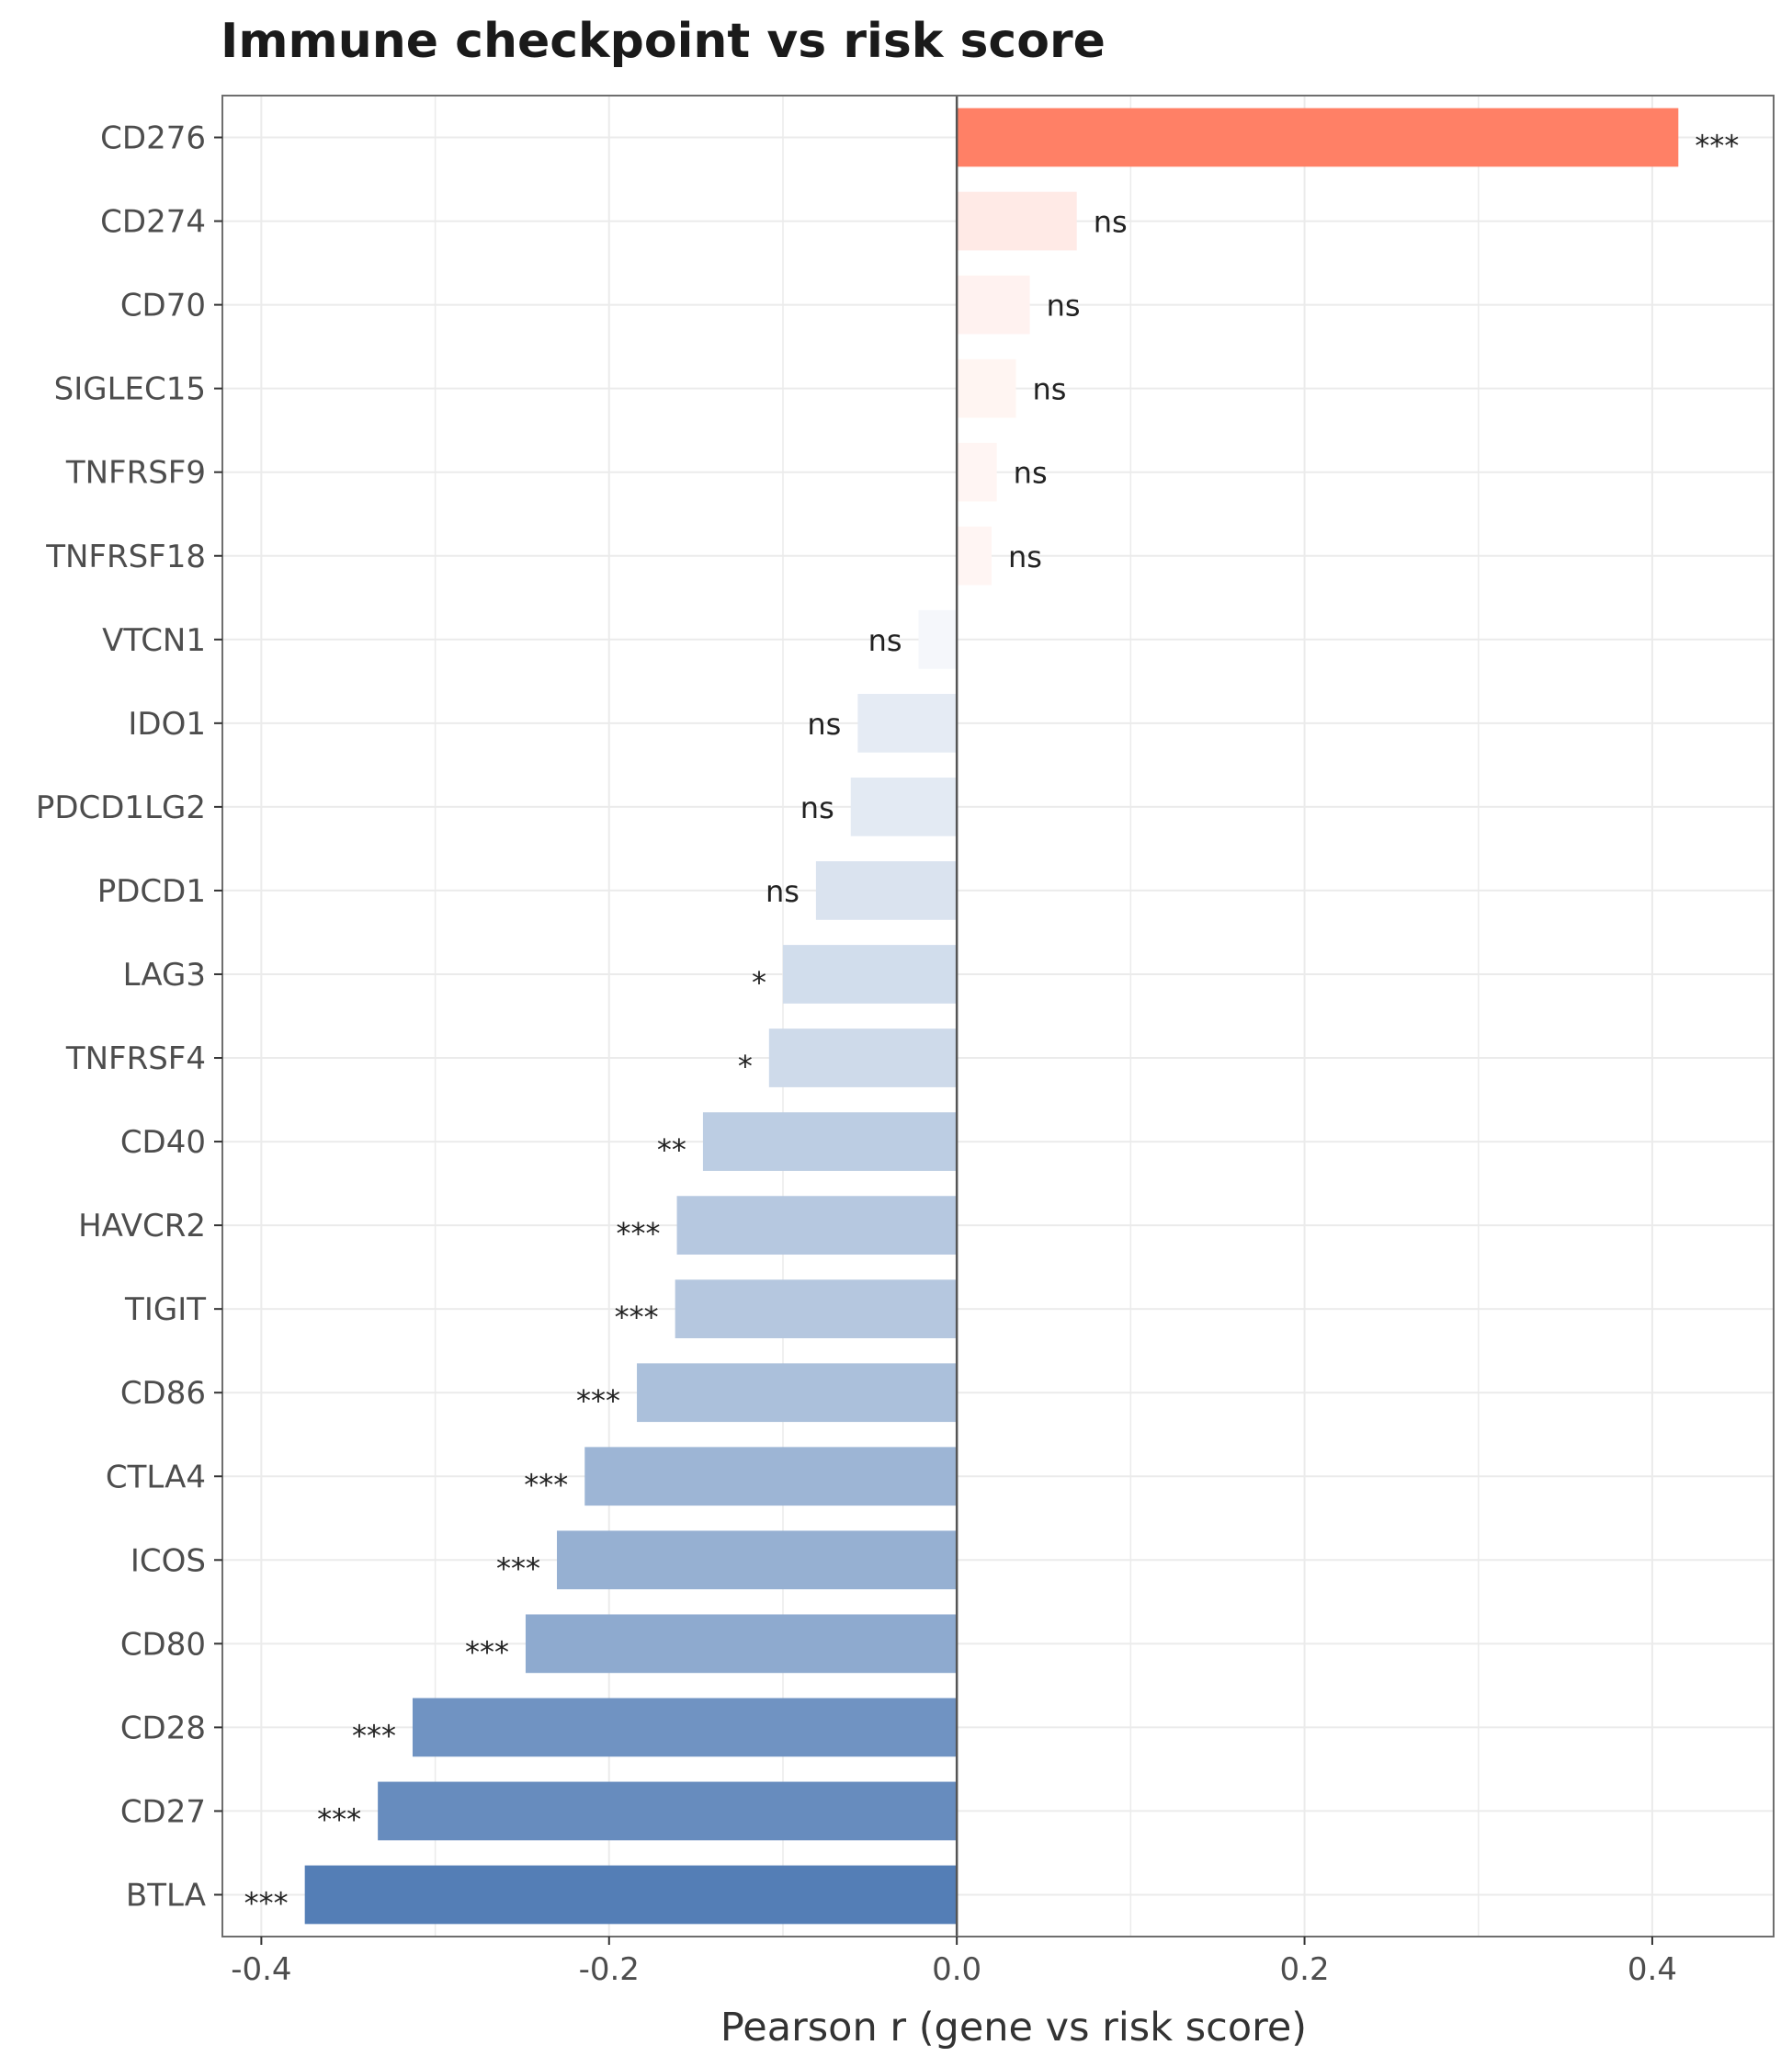 The height and width of the screenshot is (2068, 1792). Describe the element at coordinates (609, 1969) in the screenshot. I see `x-tick-label: -0.2` at that location.